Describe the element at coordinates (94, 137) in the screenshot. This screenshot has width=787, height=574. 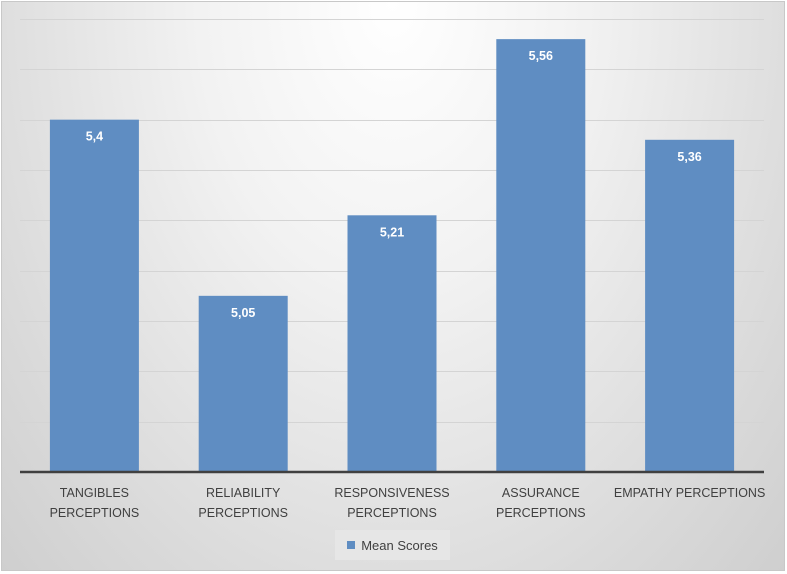
I see `data-label: 5,4` at that location.